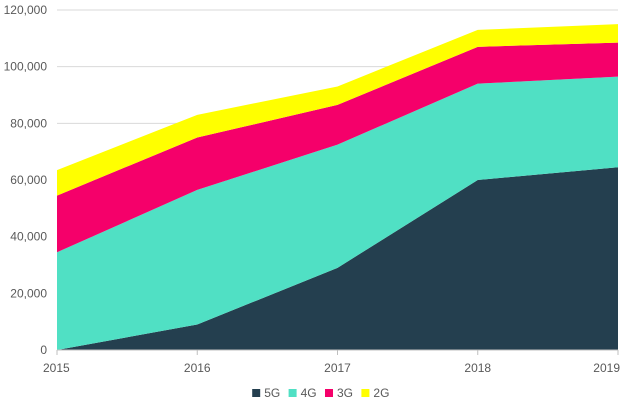 Image resolution: width=640 pixels, height=415 pixels. What do you see at coordinates (292, 393) in the screenshot?
I see `legend-swatch-4g` at bounding box center [292, 393].